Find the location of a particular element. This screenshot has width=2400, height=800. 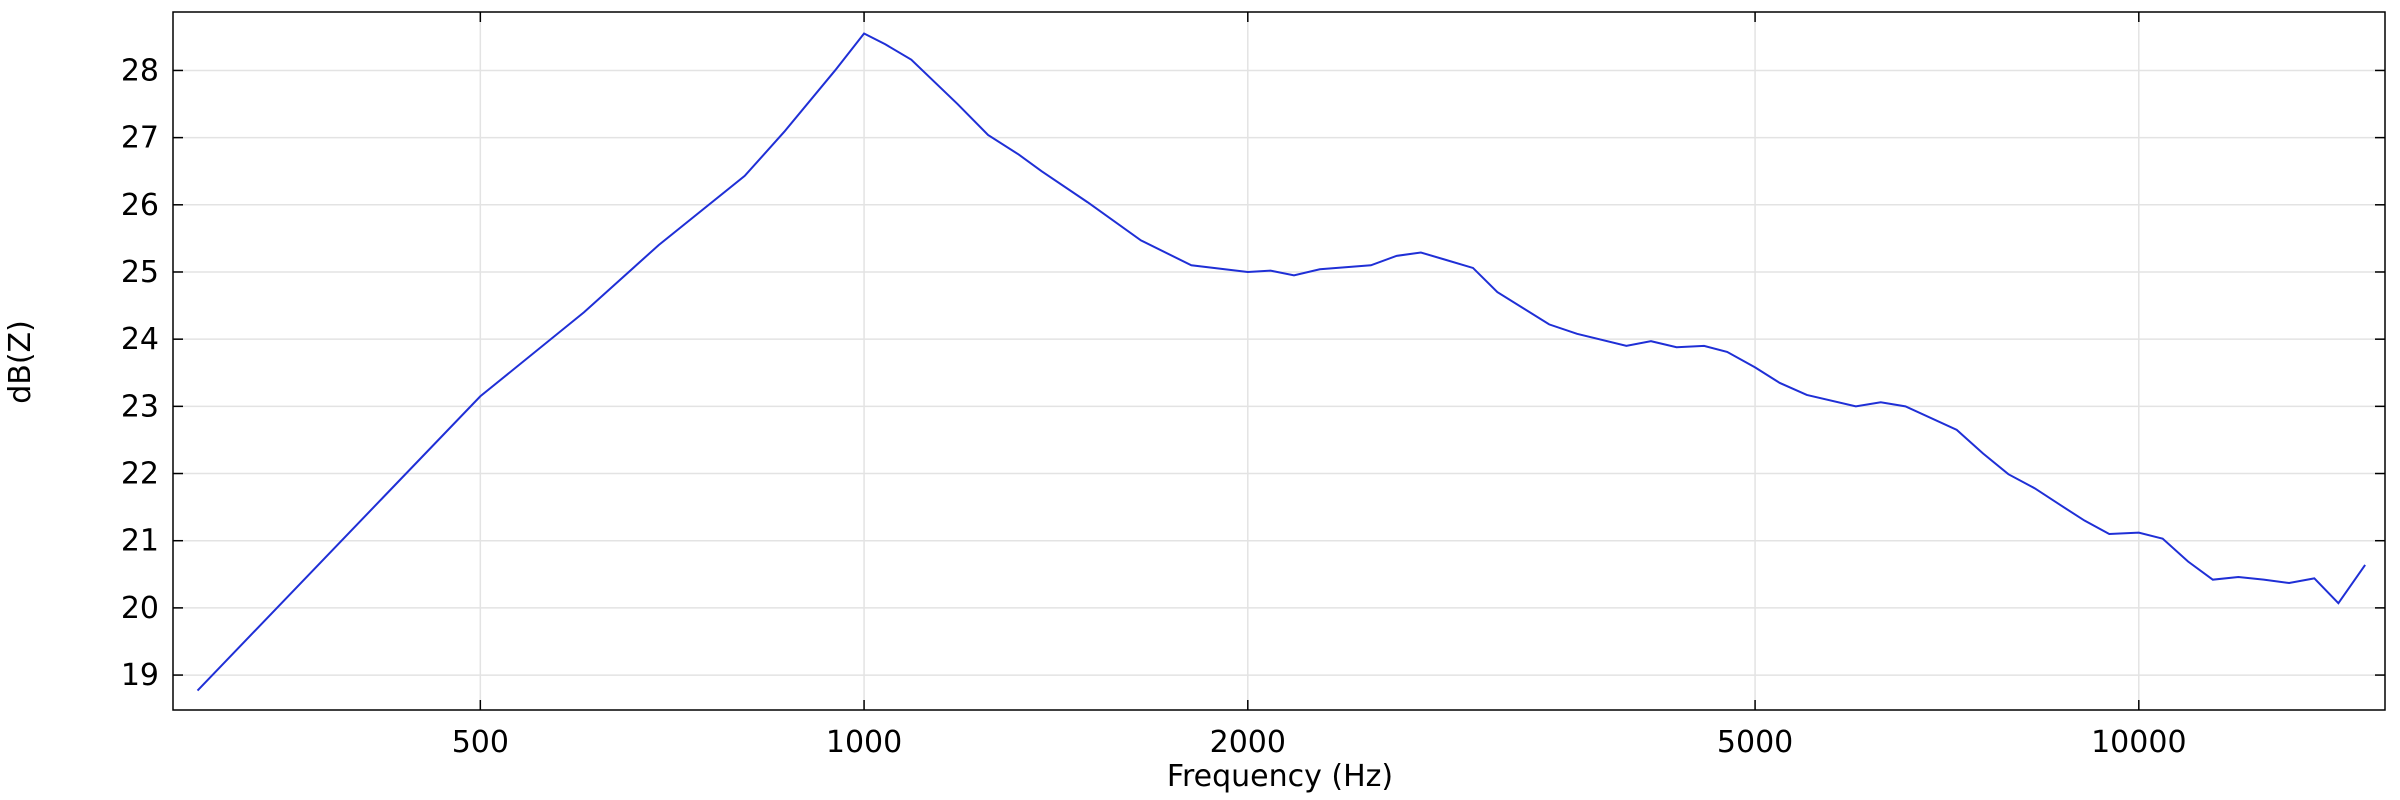

y-tick-label: 25 is located at coordinates (140, 272).